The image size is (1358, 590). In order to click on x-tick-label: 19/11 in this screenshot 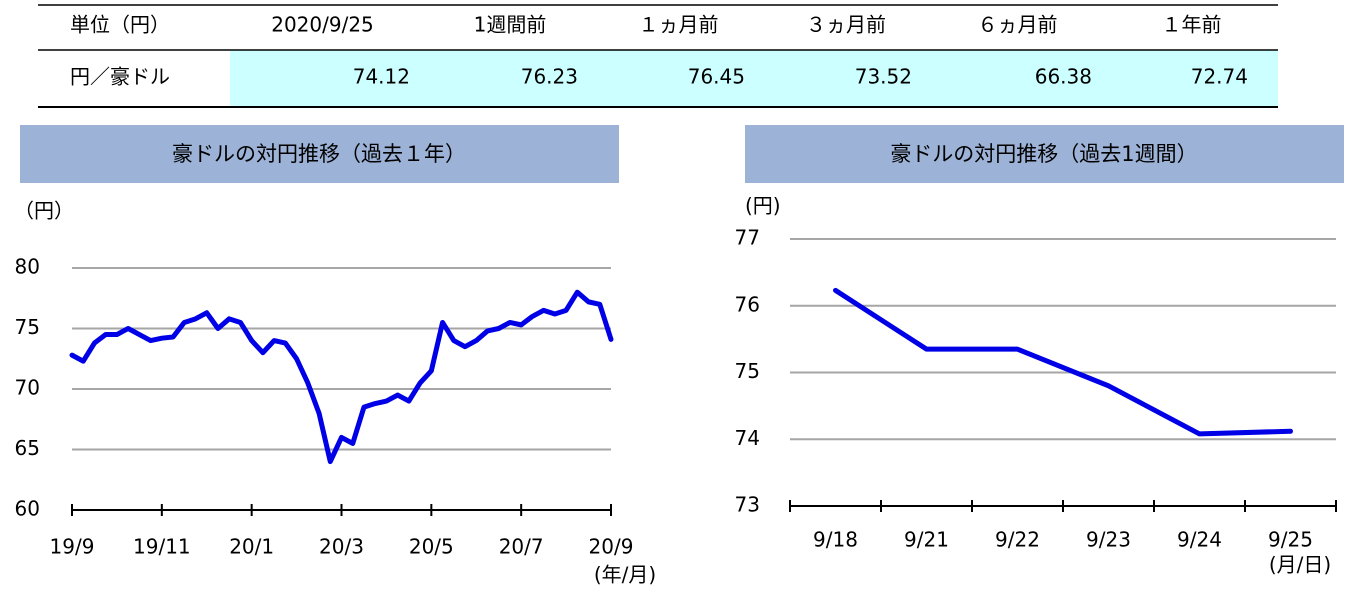, I will do `click(162, 547)`.